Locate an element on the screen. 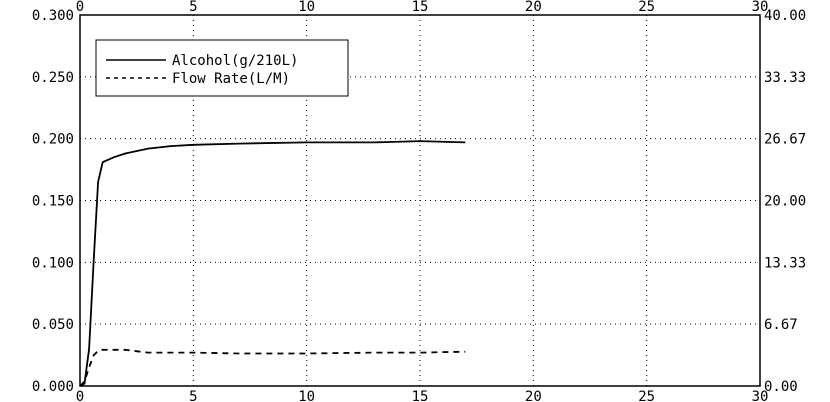  x-tick-label: 20 is located at coordinates (533, 395).